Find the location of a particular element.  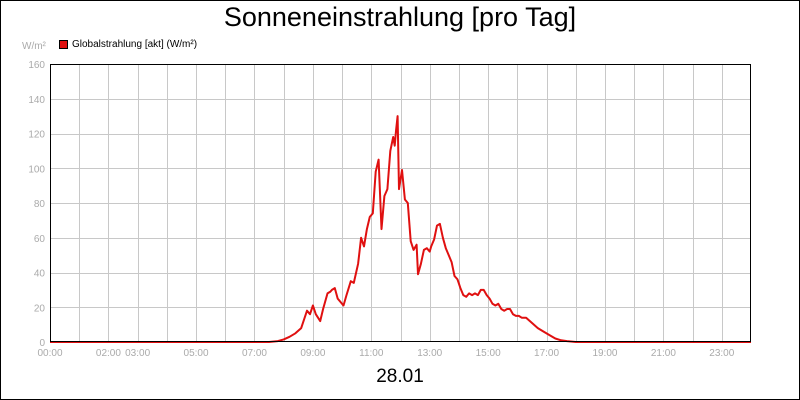

x-tick-label: 05:00 is located at coordinates (196, 353).